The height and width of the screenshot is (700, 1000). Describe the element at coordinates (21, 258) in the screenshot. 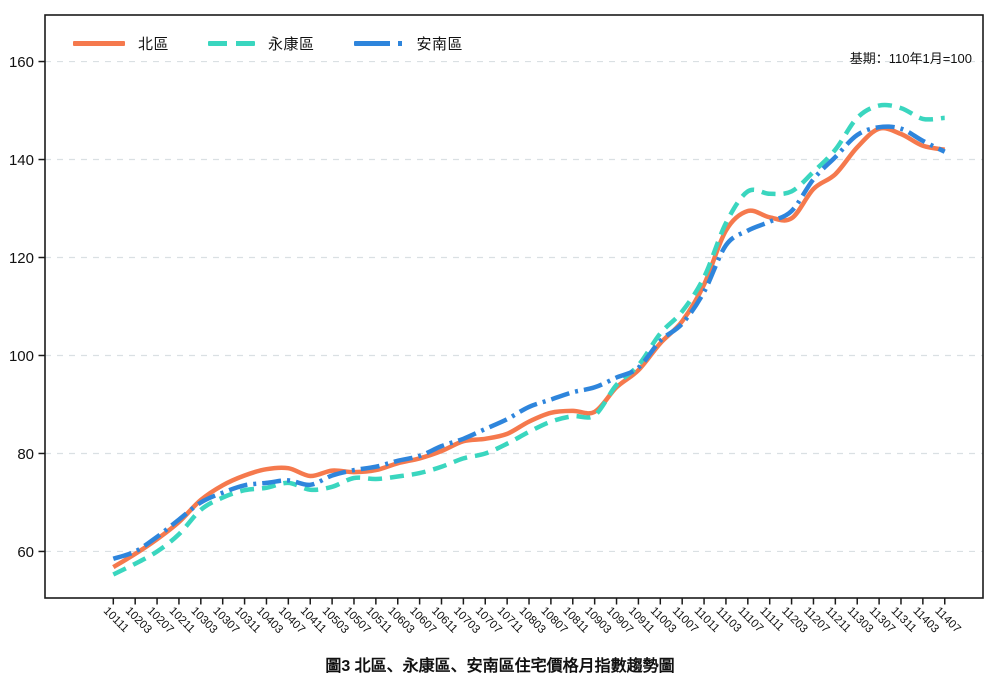

I see `y-tick-label: 120` at that location.